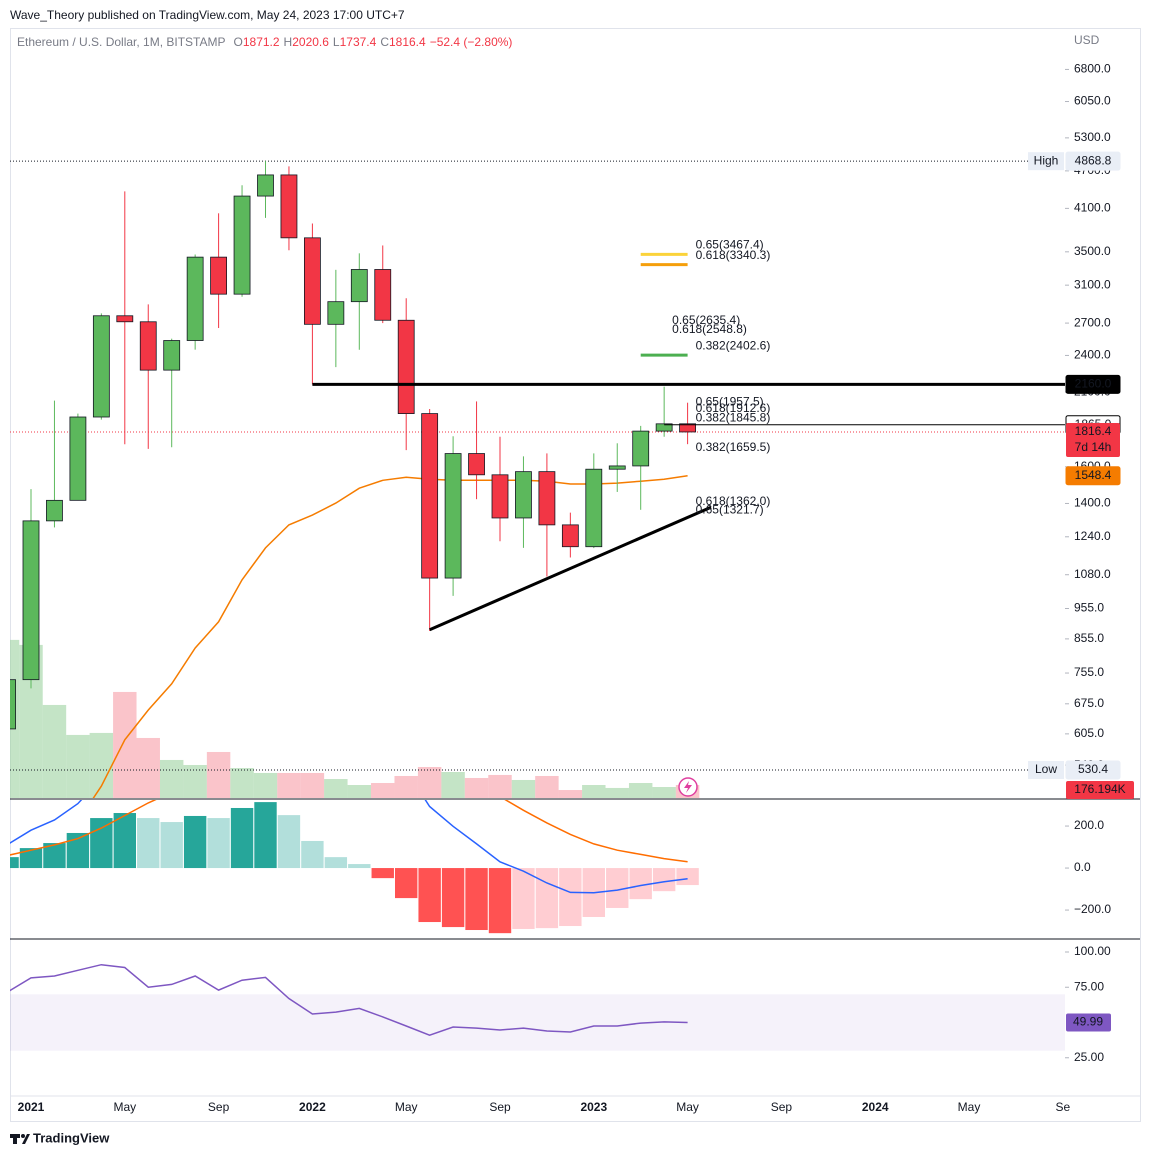 Image resolution: width=1151 pixels, height=1156 pixels. Describe the element at coordinates (349, 999) in the screenshot. I see `rsi-line` at that location.